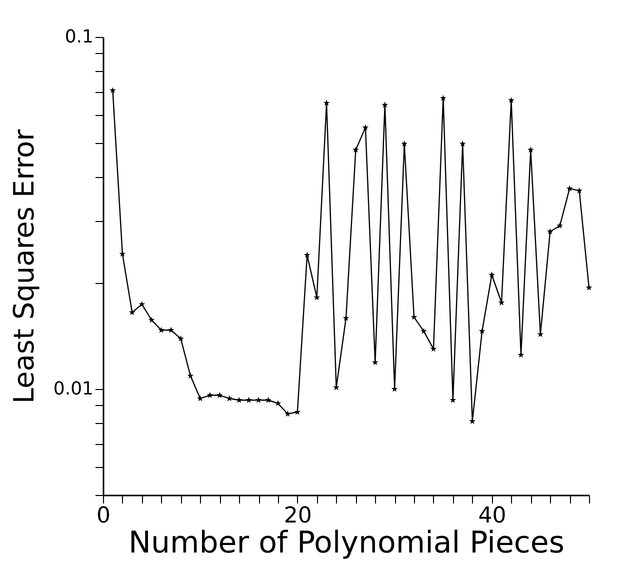  I want to click on x-tick-label: 40, so click(492, 516).